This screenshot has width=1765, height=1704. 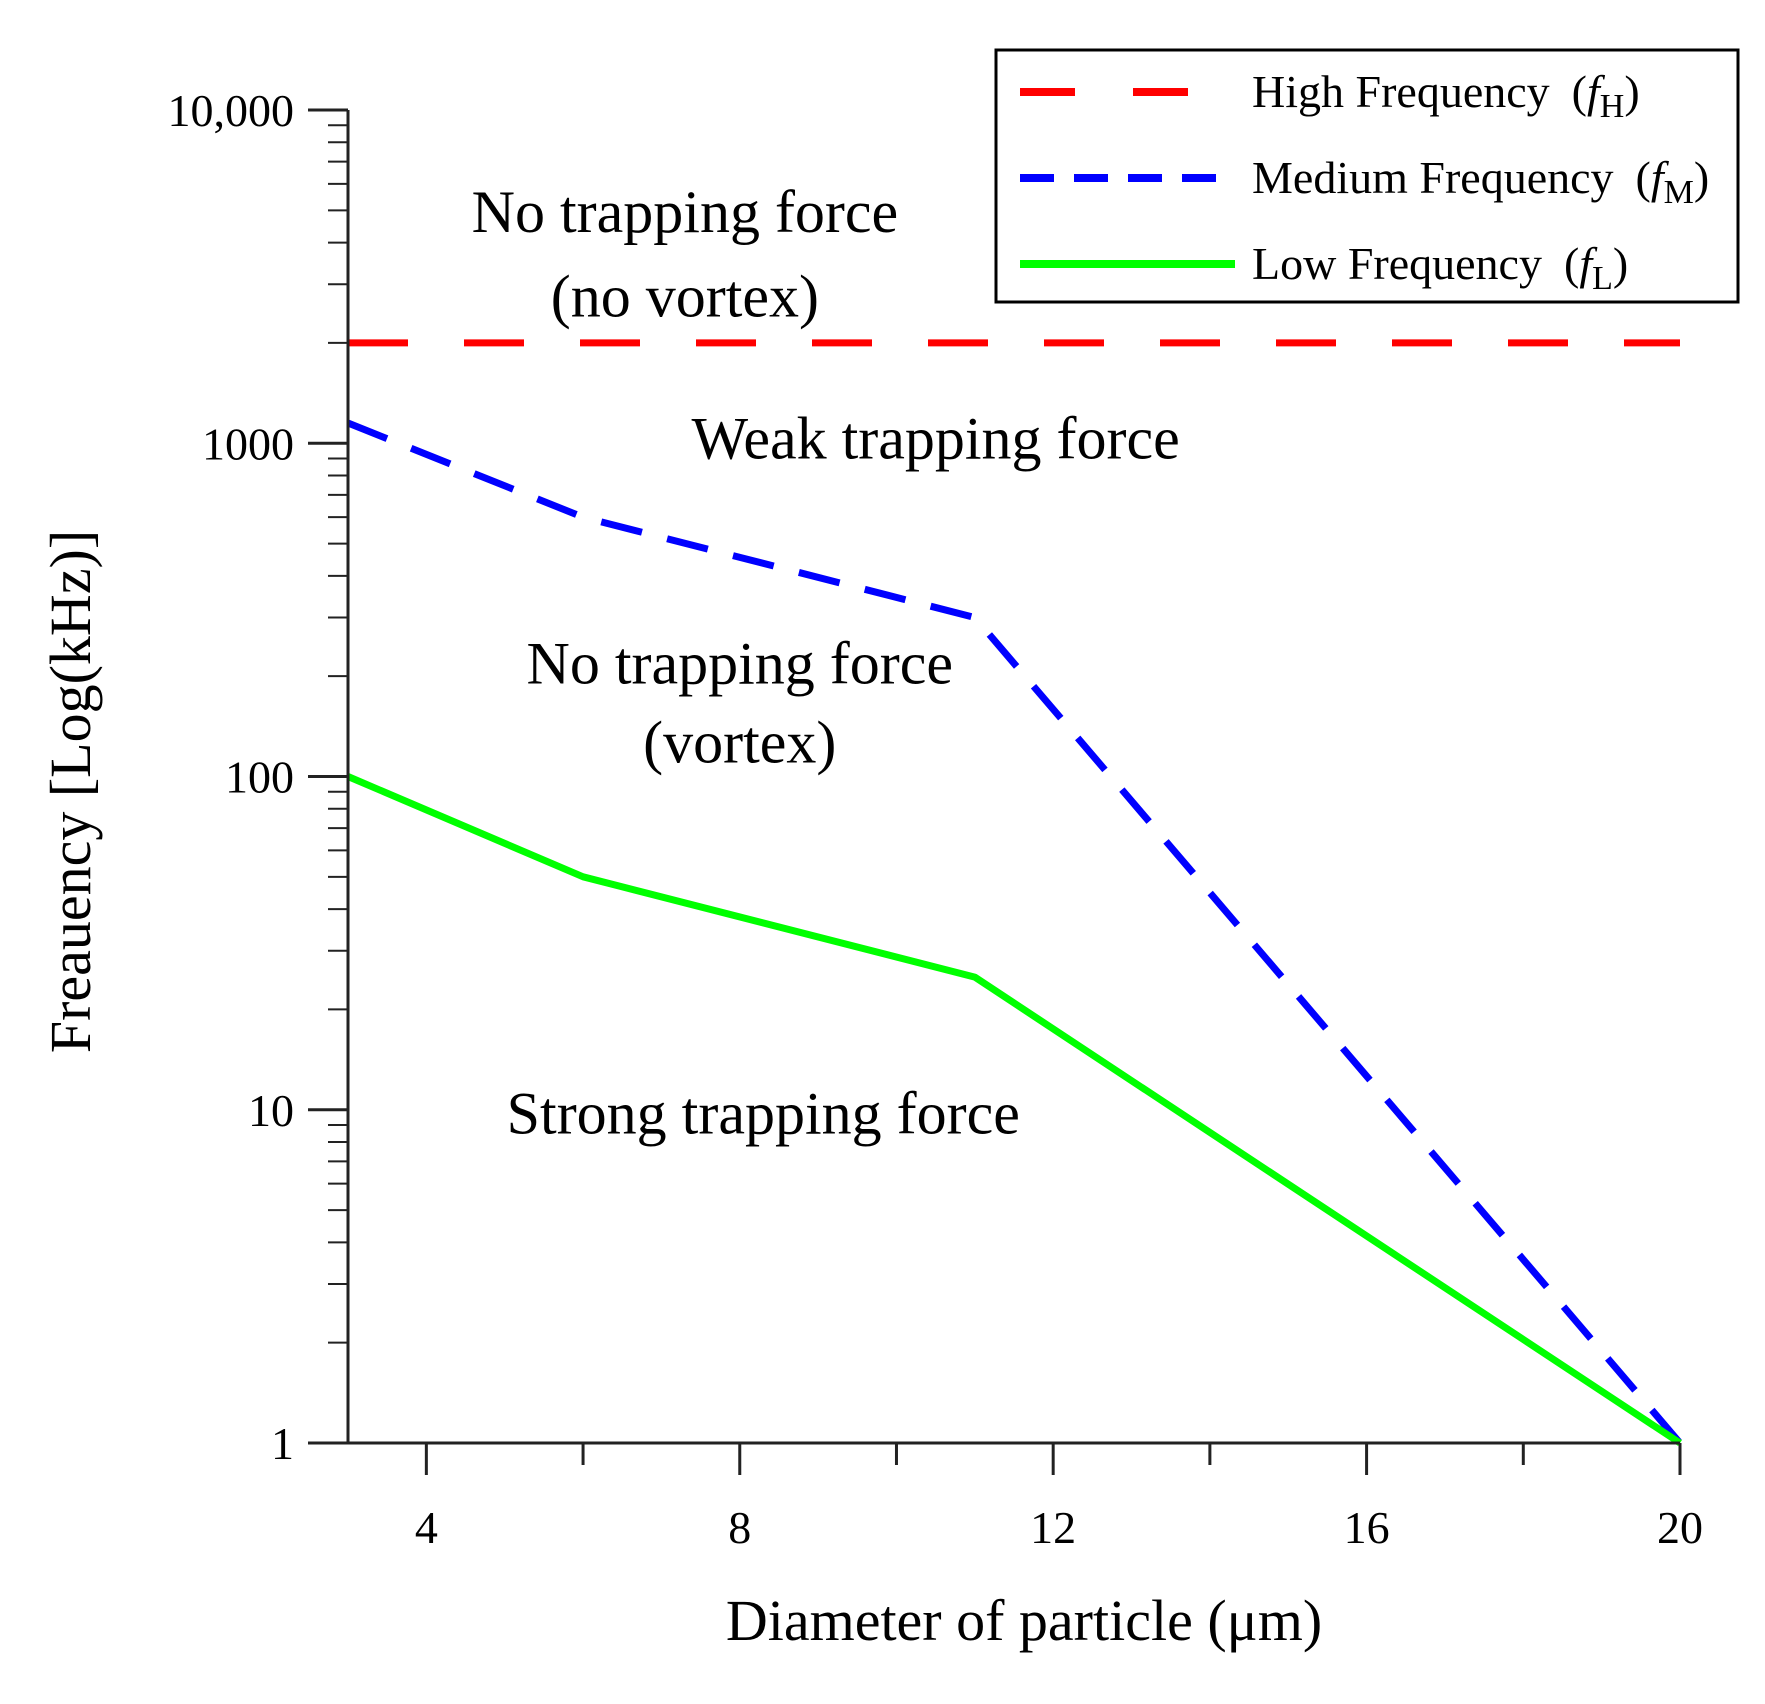 What do you see at coordinates (1680, 1527) in the screenshot?
I see `x-tick-label: 20` at bounding box center [1680, 1527].